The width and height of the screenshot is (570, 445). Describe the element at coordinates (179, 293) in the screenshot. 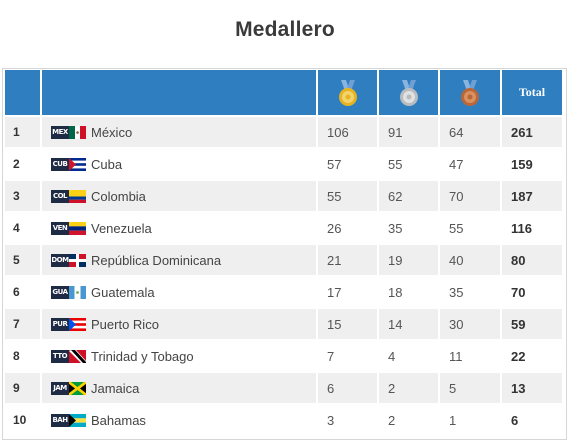

I see `country-cell: GUA Guatemala` at that location.